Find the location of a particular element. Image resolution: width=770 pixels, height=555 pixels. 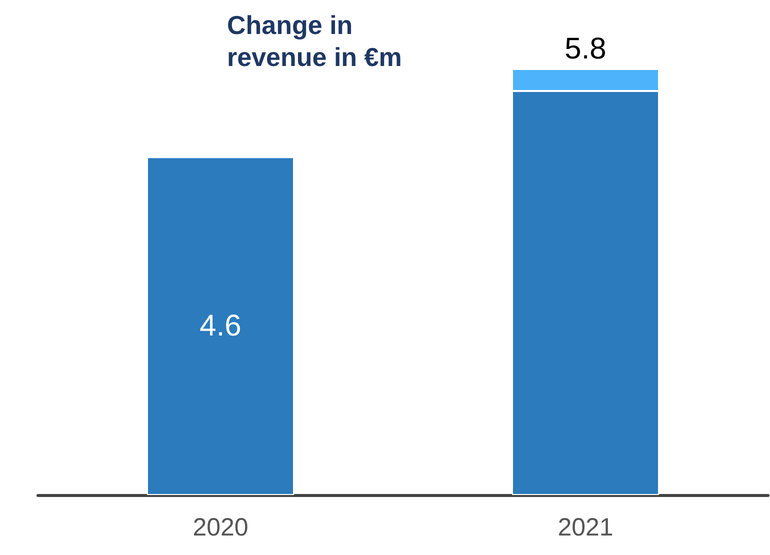

total-label: 5.8 is located at coordinates (585, 49).